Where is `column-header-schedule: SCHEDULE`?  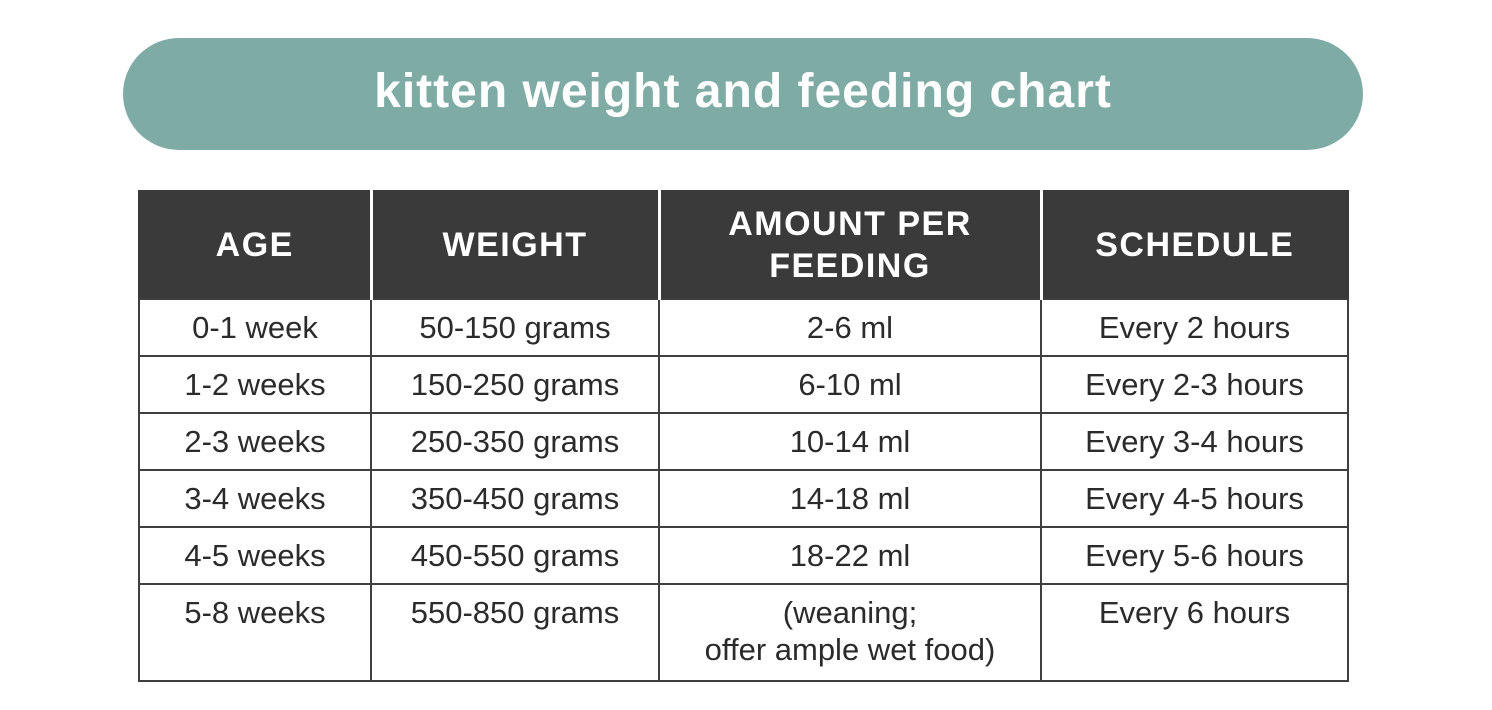
column-header-schedule: SCHEDULE is located at coordinates (1194, 245).